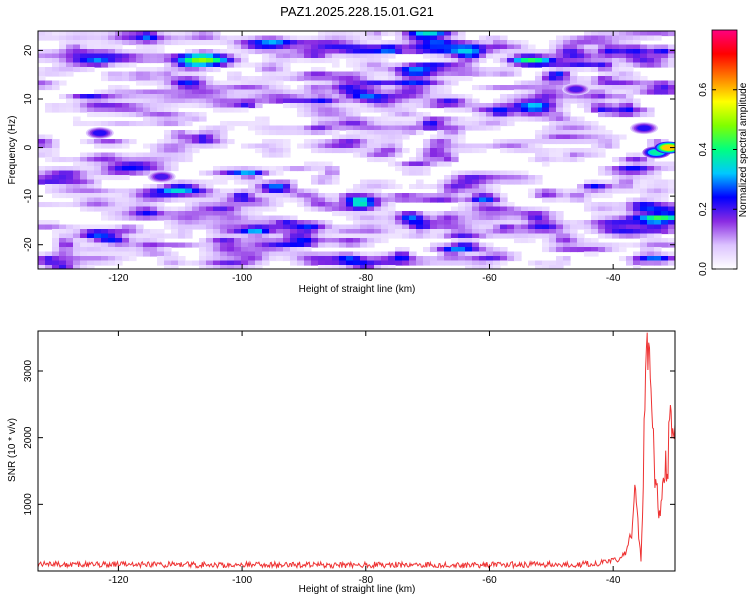  What do you see at coordinates (366, 278) in the screenshot?
I see `x-tick-label: -80` at bounding box center [366, 278].